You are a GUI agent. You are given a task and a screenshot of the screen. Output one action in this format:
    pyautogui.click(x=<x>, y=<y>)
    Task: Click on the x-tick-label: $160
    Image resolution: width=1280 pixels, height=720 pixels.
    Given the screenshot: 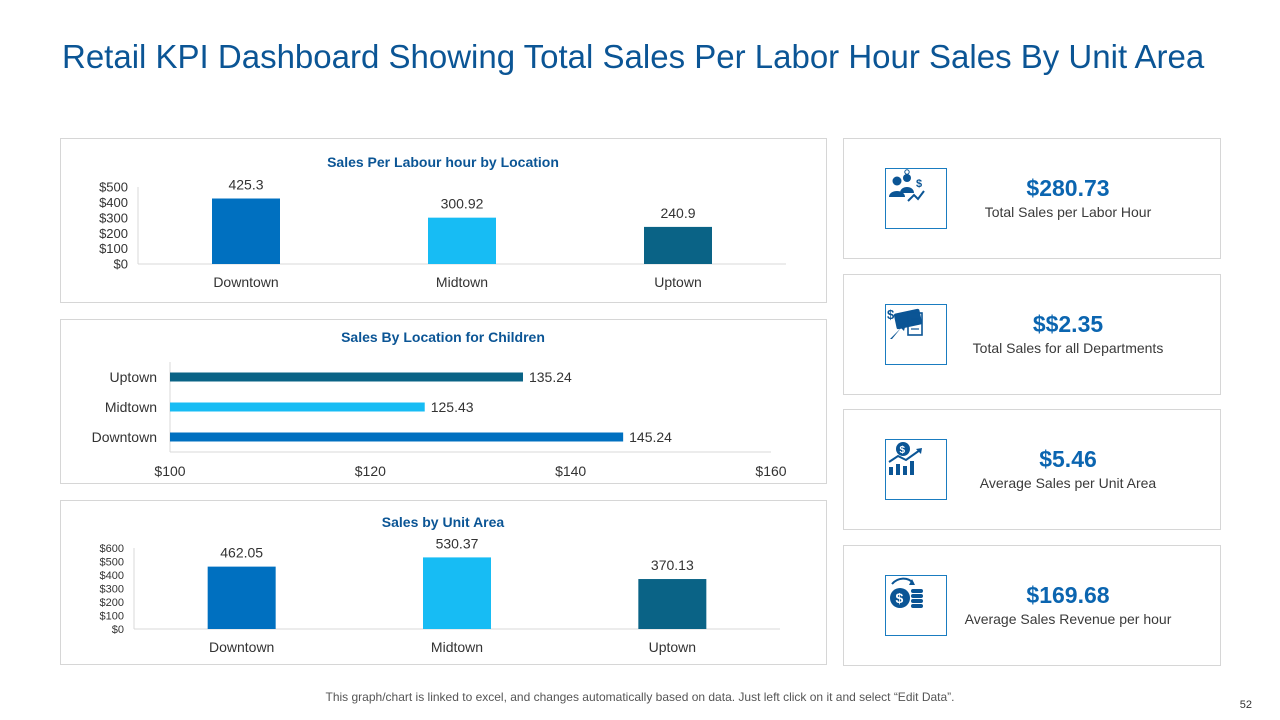 What is the action you would take?
    pyautogui.click(x=770, y=471)
    